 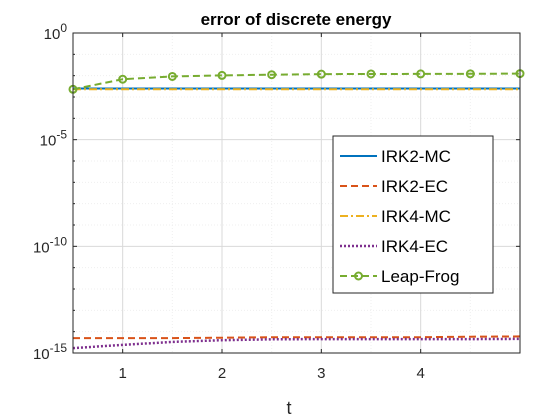 What do you see at coordinates (416, 156) in the screenshot?
I see `legend-label: IRK2-MC` at bounding box center [416, 156].